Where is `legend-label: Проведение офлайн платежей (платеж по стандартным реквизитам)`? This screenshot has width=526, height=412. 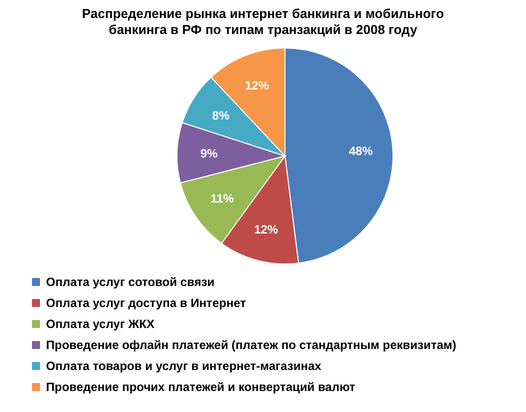 legend-label: Проведение офлайн платежей (платеж по стандартным реквизитам) is located at coordinates (251, 345).